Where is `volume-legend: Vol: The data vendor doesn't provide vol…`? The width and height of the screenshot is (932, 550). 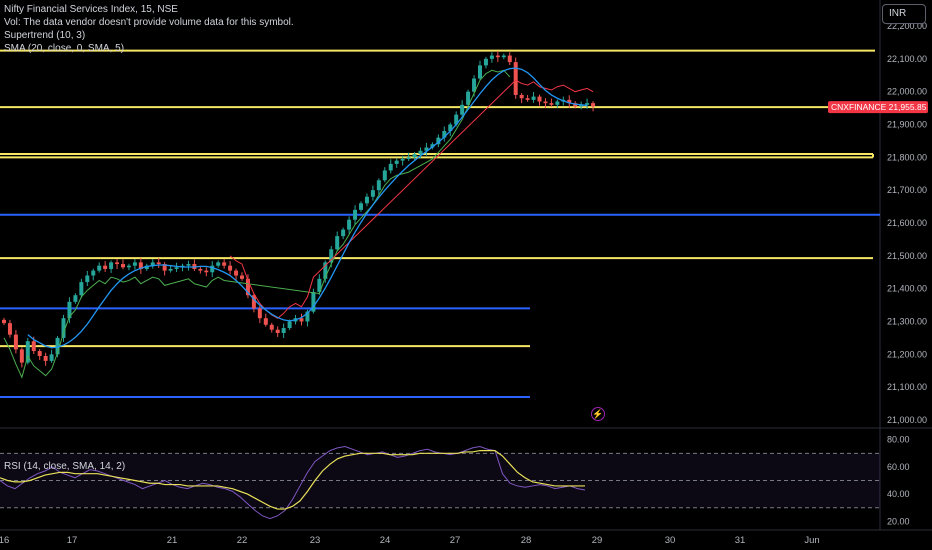
volume-legend: Vol: The data vendor doesn't provide vol… is located at coordinates (149, 22).